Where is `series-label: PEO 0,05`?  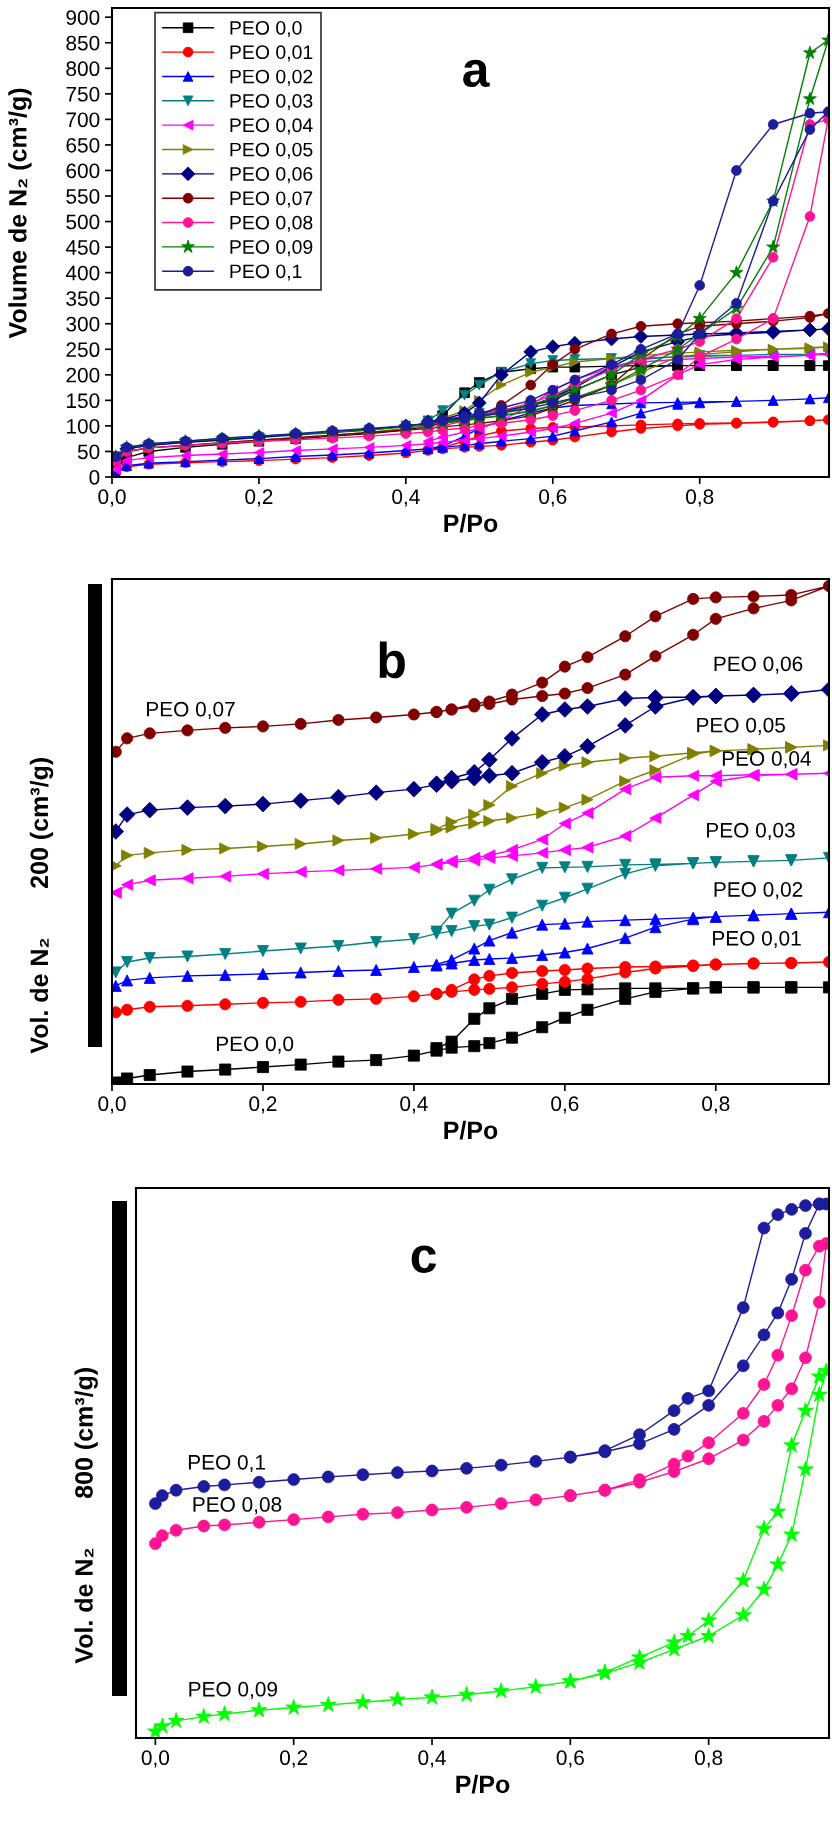 series-label: PEO 0,05 is located at coordinates (741, 726).